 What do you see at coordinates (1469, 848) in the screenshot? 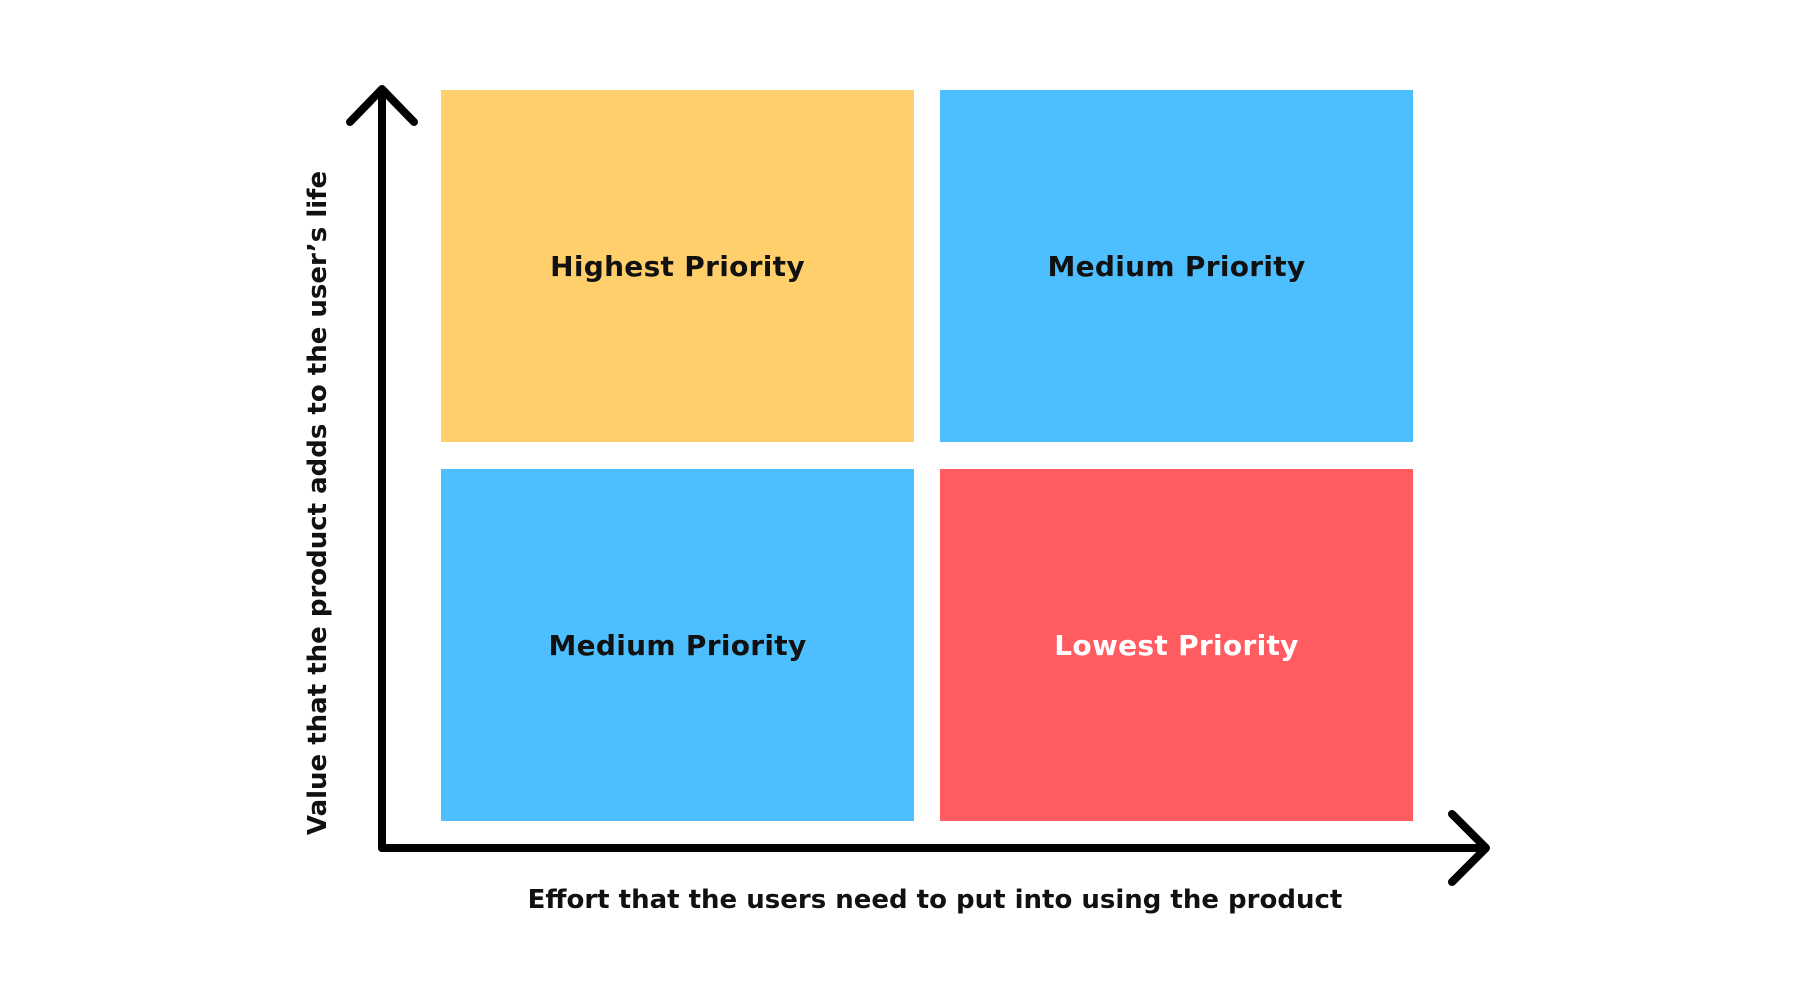
I see `x-axis-arrowhead-icon` at bounding box center [1469, 848].